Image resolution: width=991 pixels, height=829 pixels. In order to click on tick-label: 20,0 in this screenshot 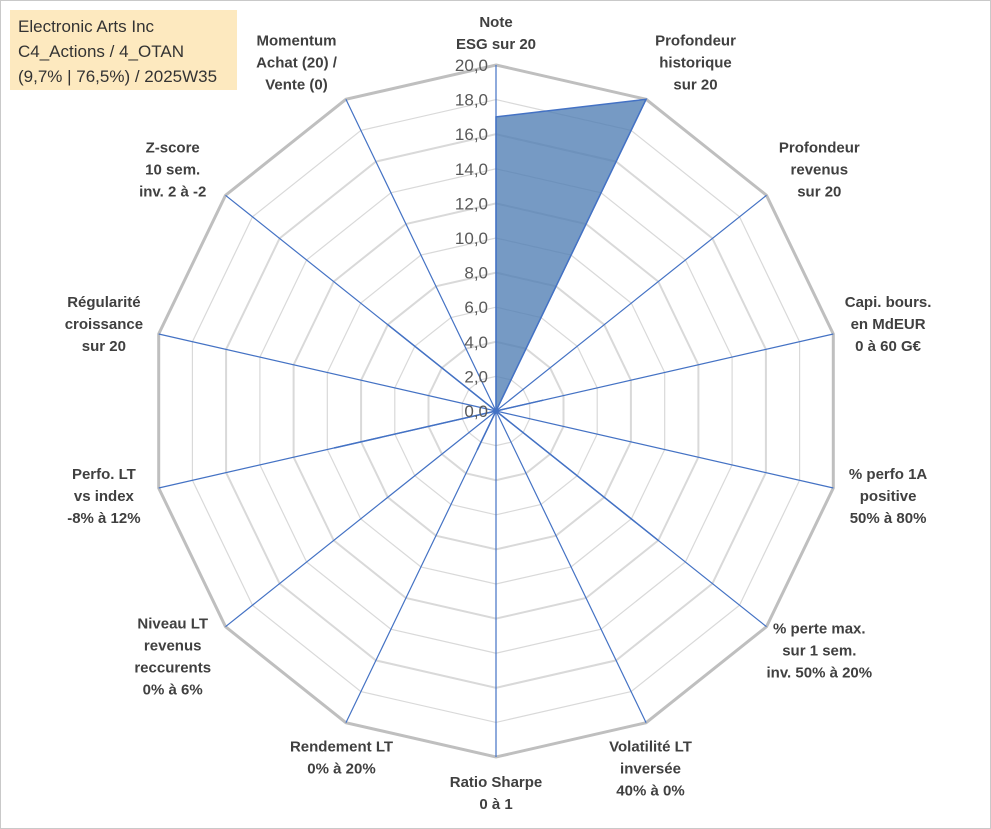, I will do `click(471, 65)`.